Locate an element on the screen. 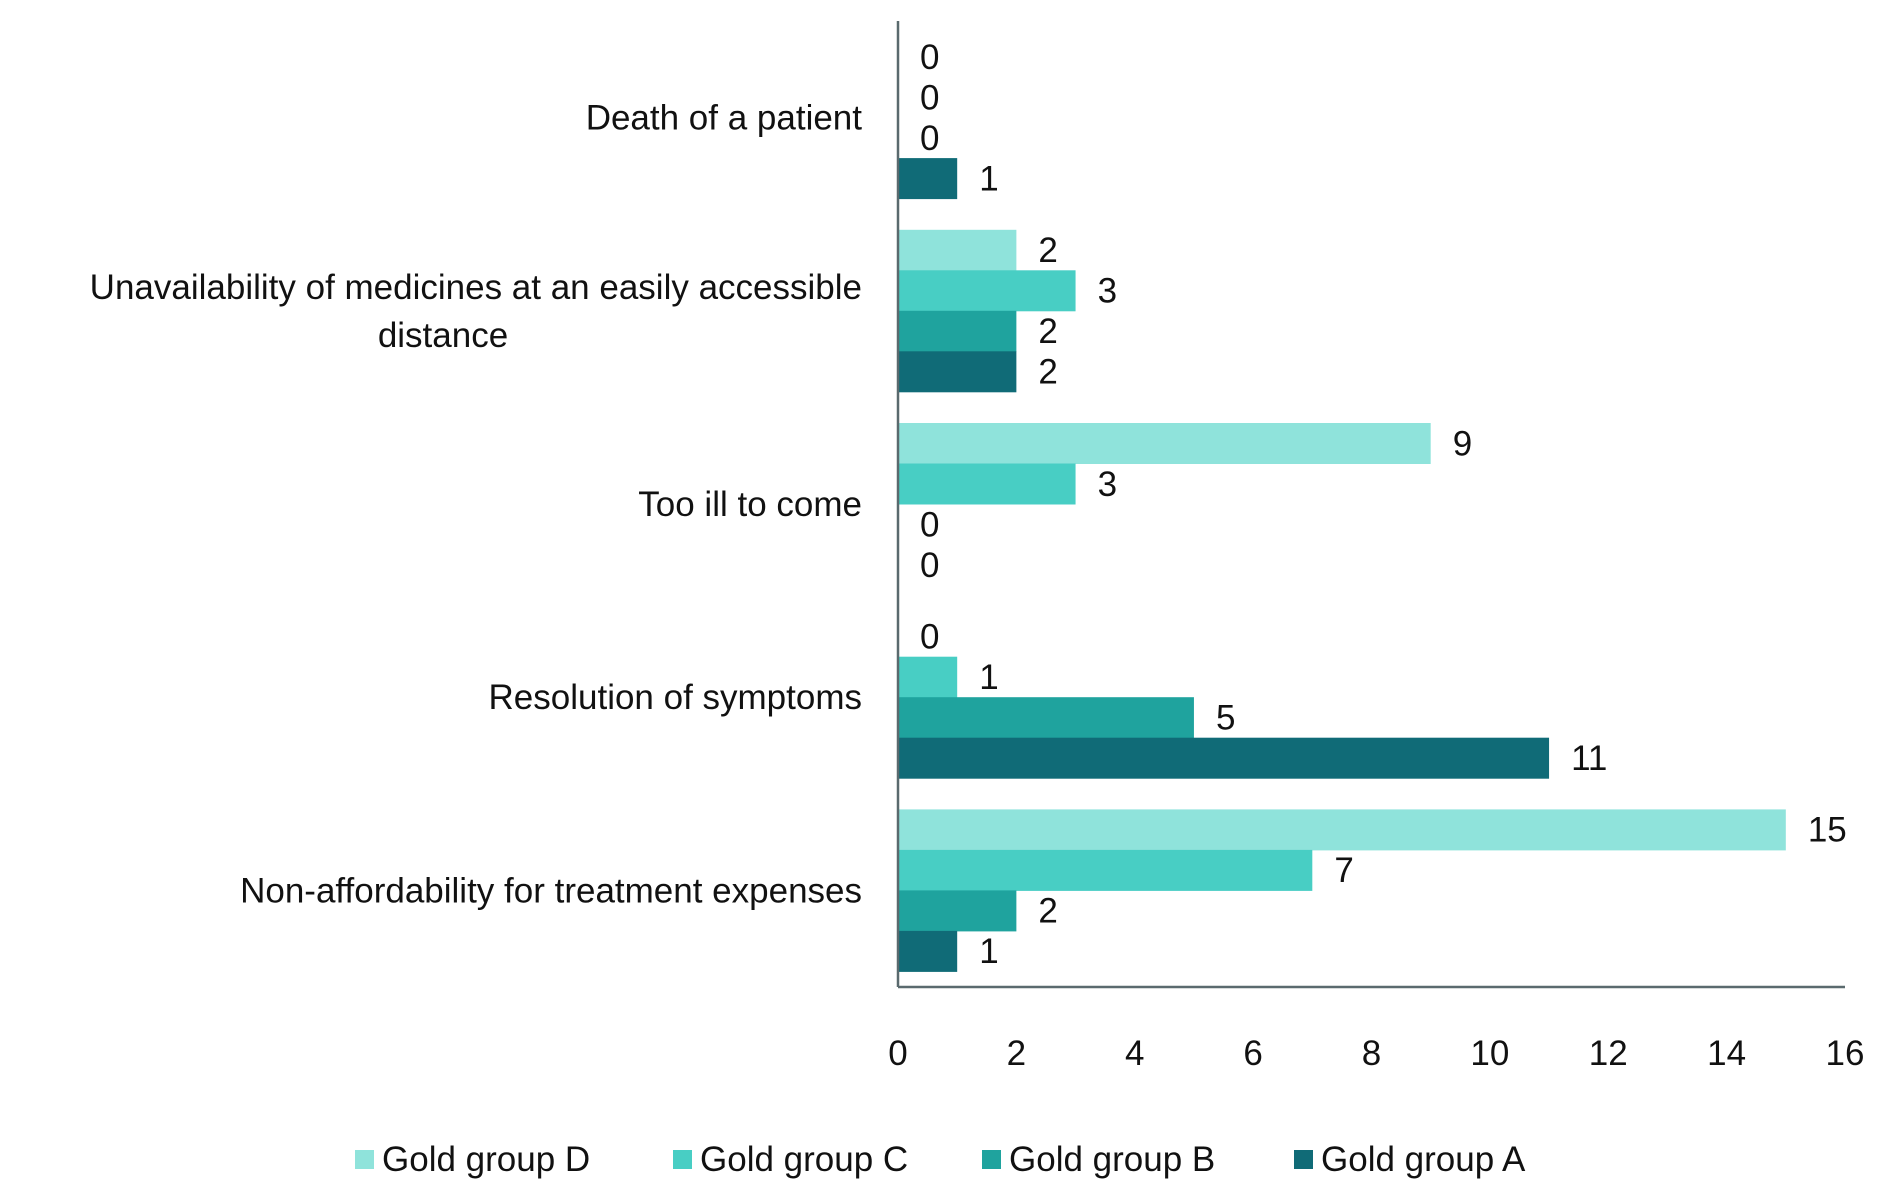 Image resolution: width=1901 pixels, height=1203 pixels. legend-item-gold-group-d: Gold group D is located at coordinates (472, 1159).